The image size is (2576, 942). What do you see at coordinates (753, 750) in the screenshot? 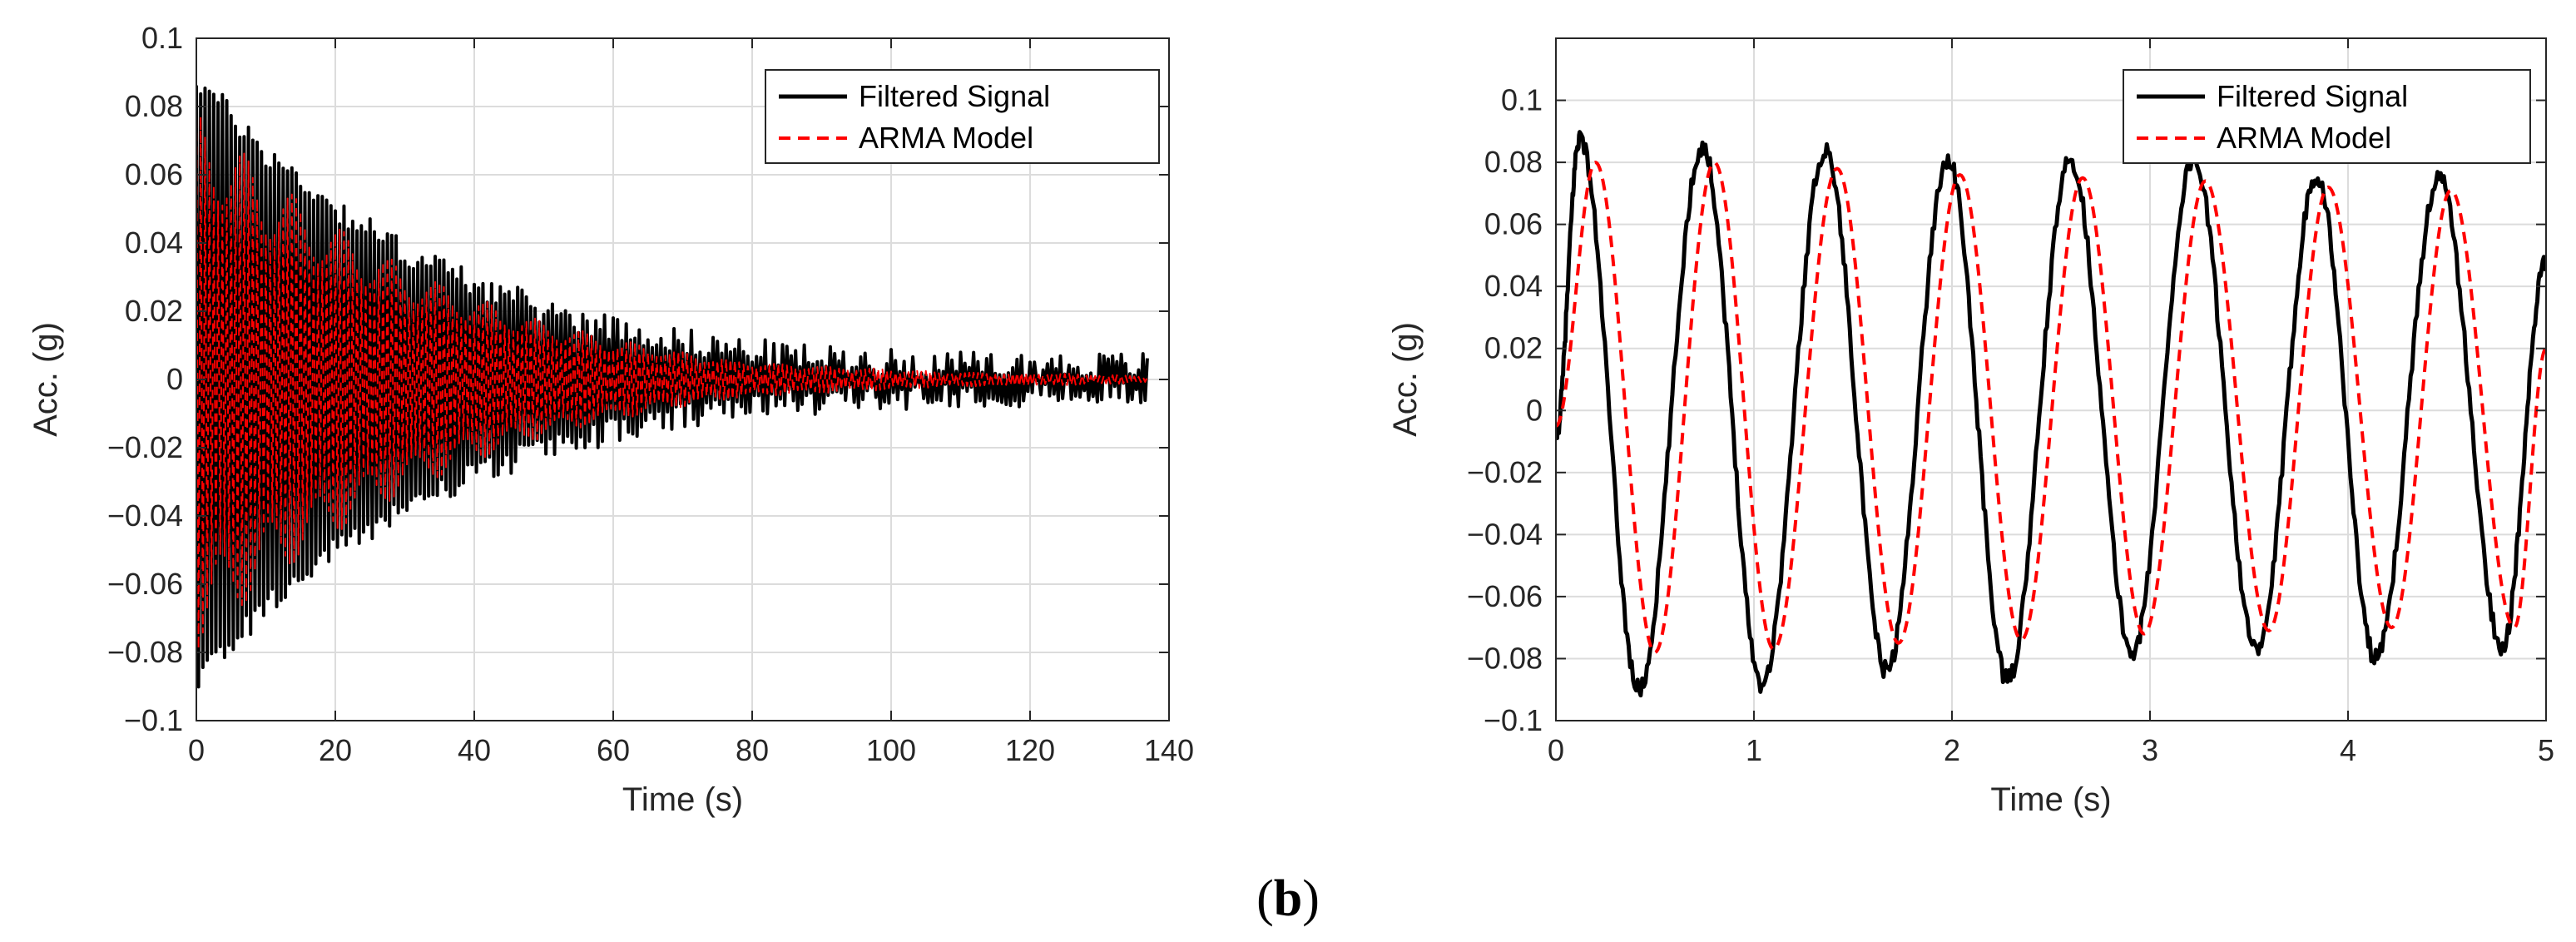
I see `x-tick-label: 80` at bounding box center [753, 750].